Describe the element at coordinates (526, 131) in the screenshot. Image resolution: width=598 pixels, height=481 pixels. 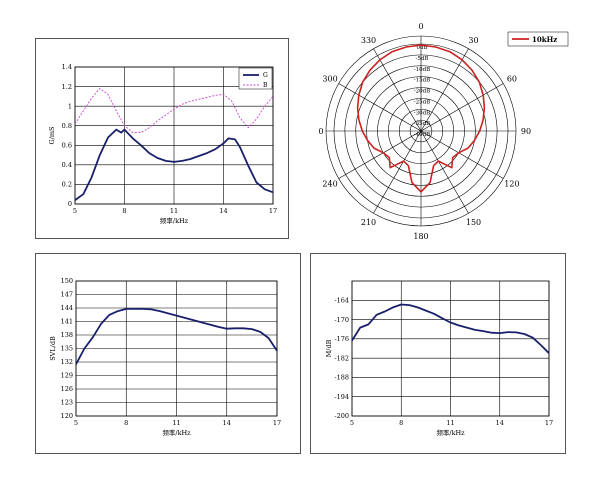
I see `polar-angle-label: 90` at that location.